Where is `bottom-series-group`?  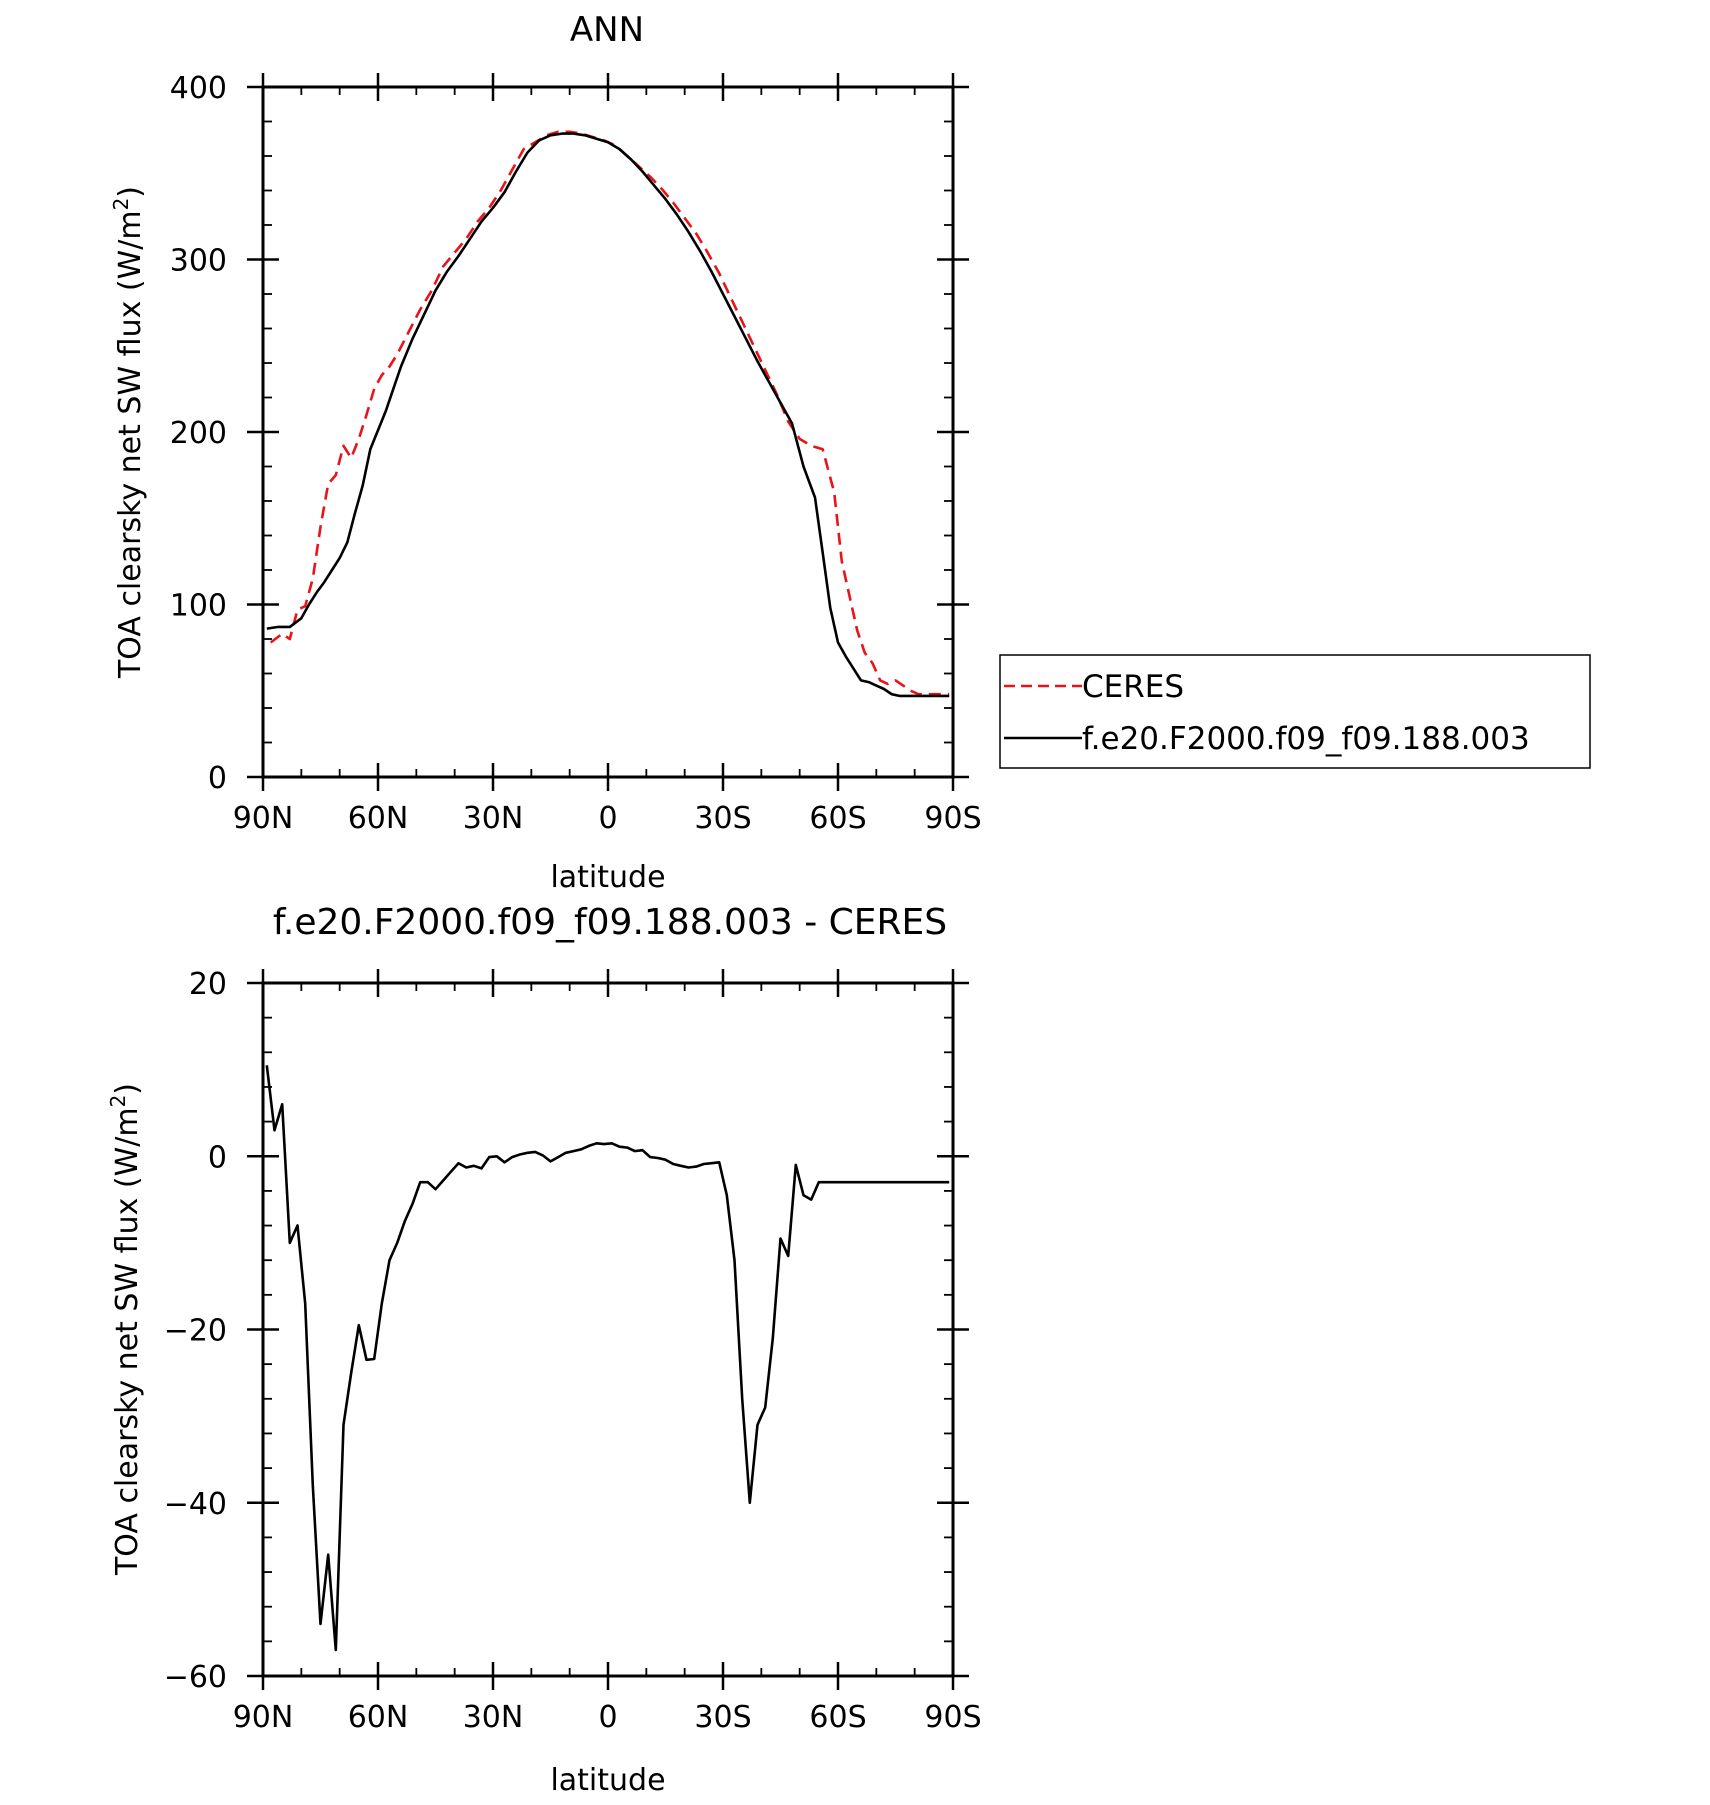
bottom-series-group is located at coordinates (607, 1358).